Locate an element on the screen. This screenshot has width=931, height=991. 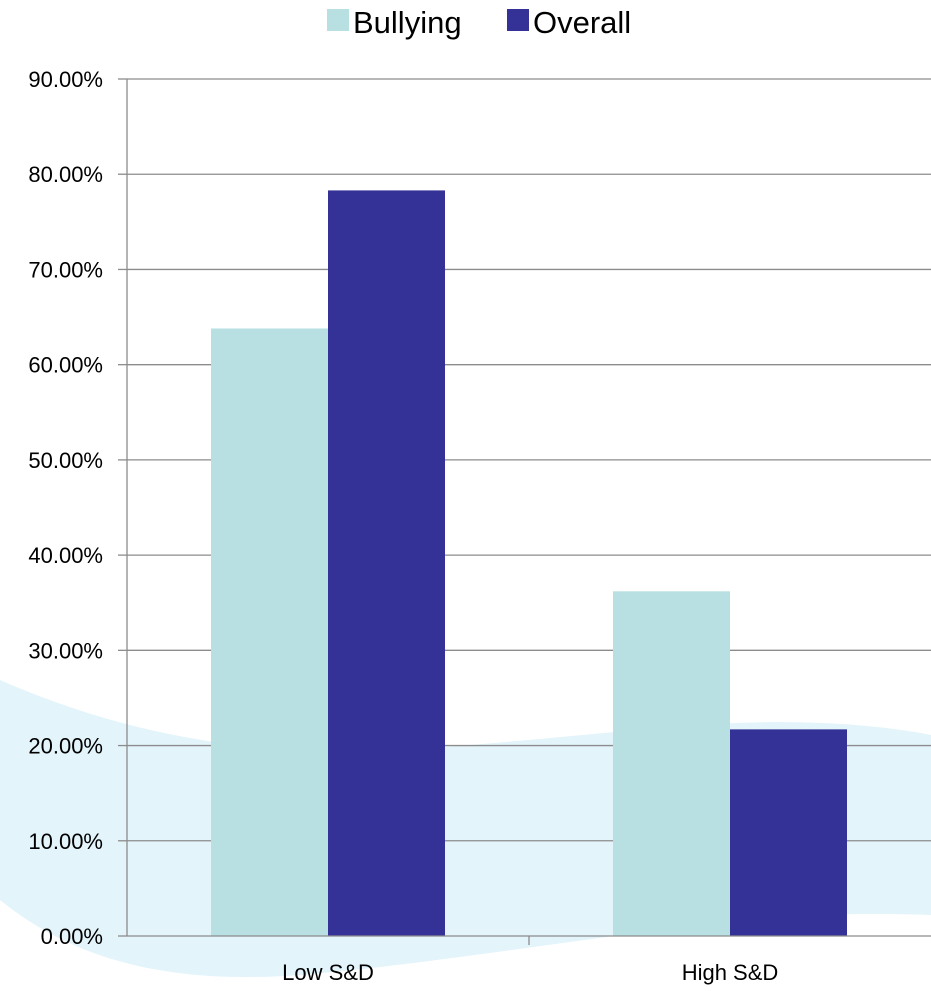
legend-swatch-bullying is located at coordinates (338, 20).